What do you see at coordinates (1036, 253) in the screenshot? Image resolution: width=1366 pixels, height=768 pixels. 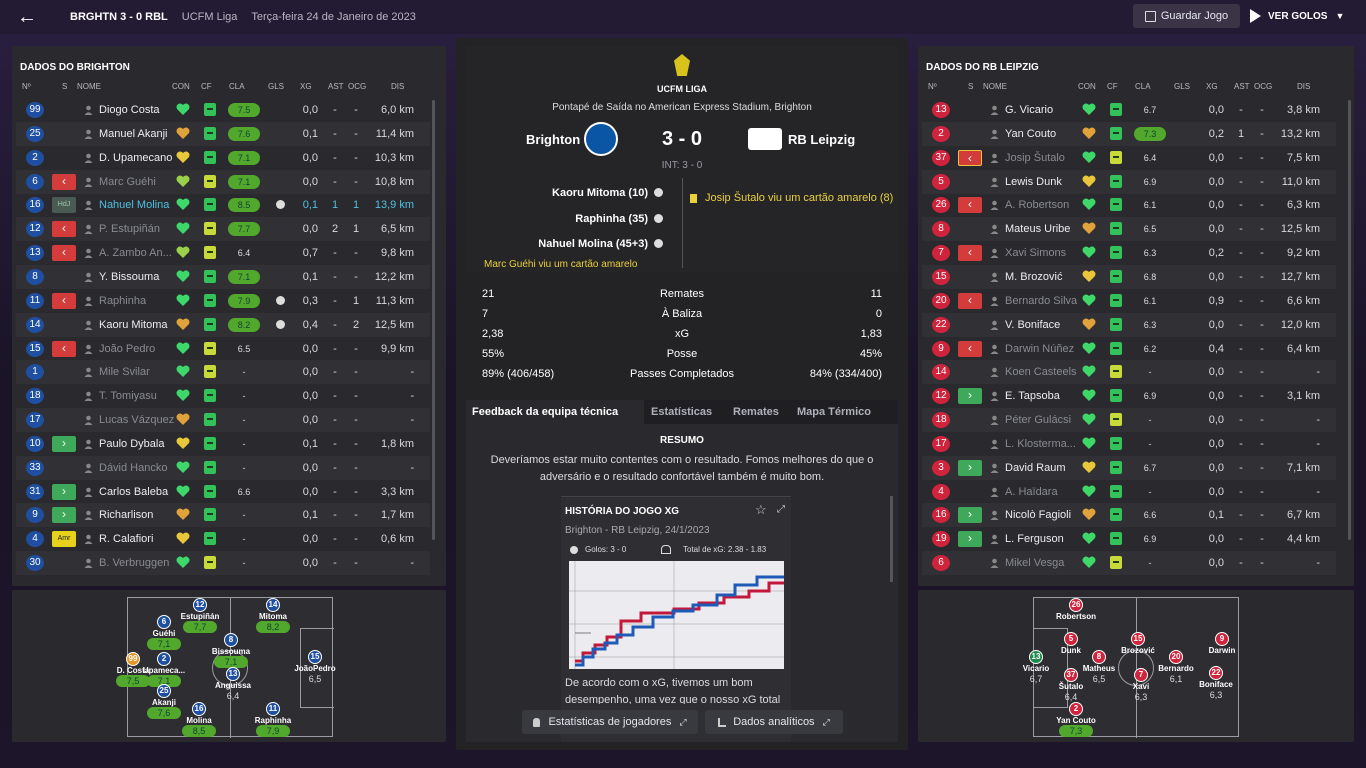 I see `player-name: Xavi Simons` at bounding box center [1036, 253].